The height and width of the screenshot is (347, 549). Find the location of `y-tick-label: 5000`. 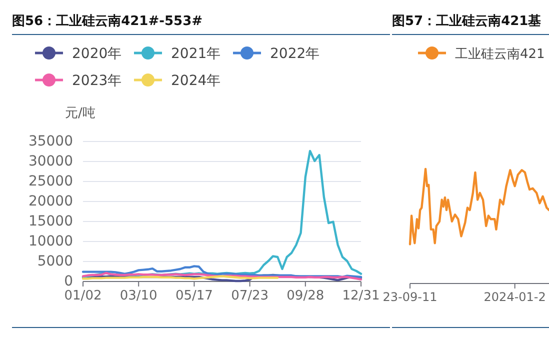

y-tick-label: 5000 is located at coordinates (55, 261).